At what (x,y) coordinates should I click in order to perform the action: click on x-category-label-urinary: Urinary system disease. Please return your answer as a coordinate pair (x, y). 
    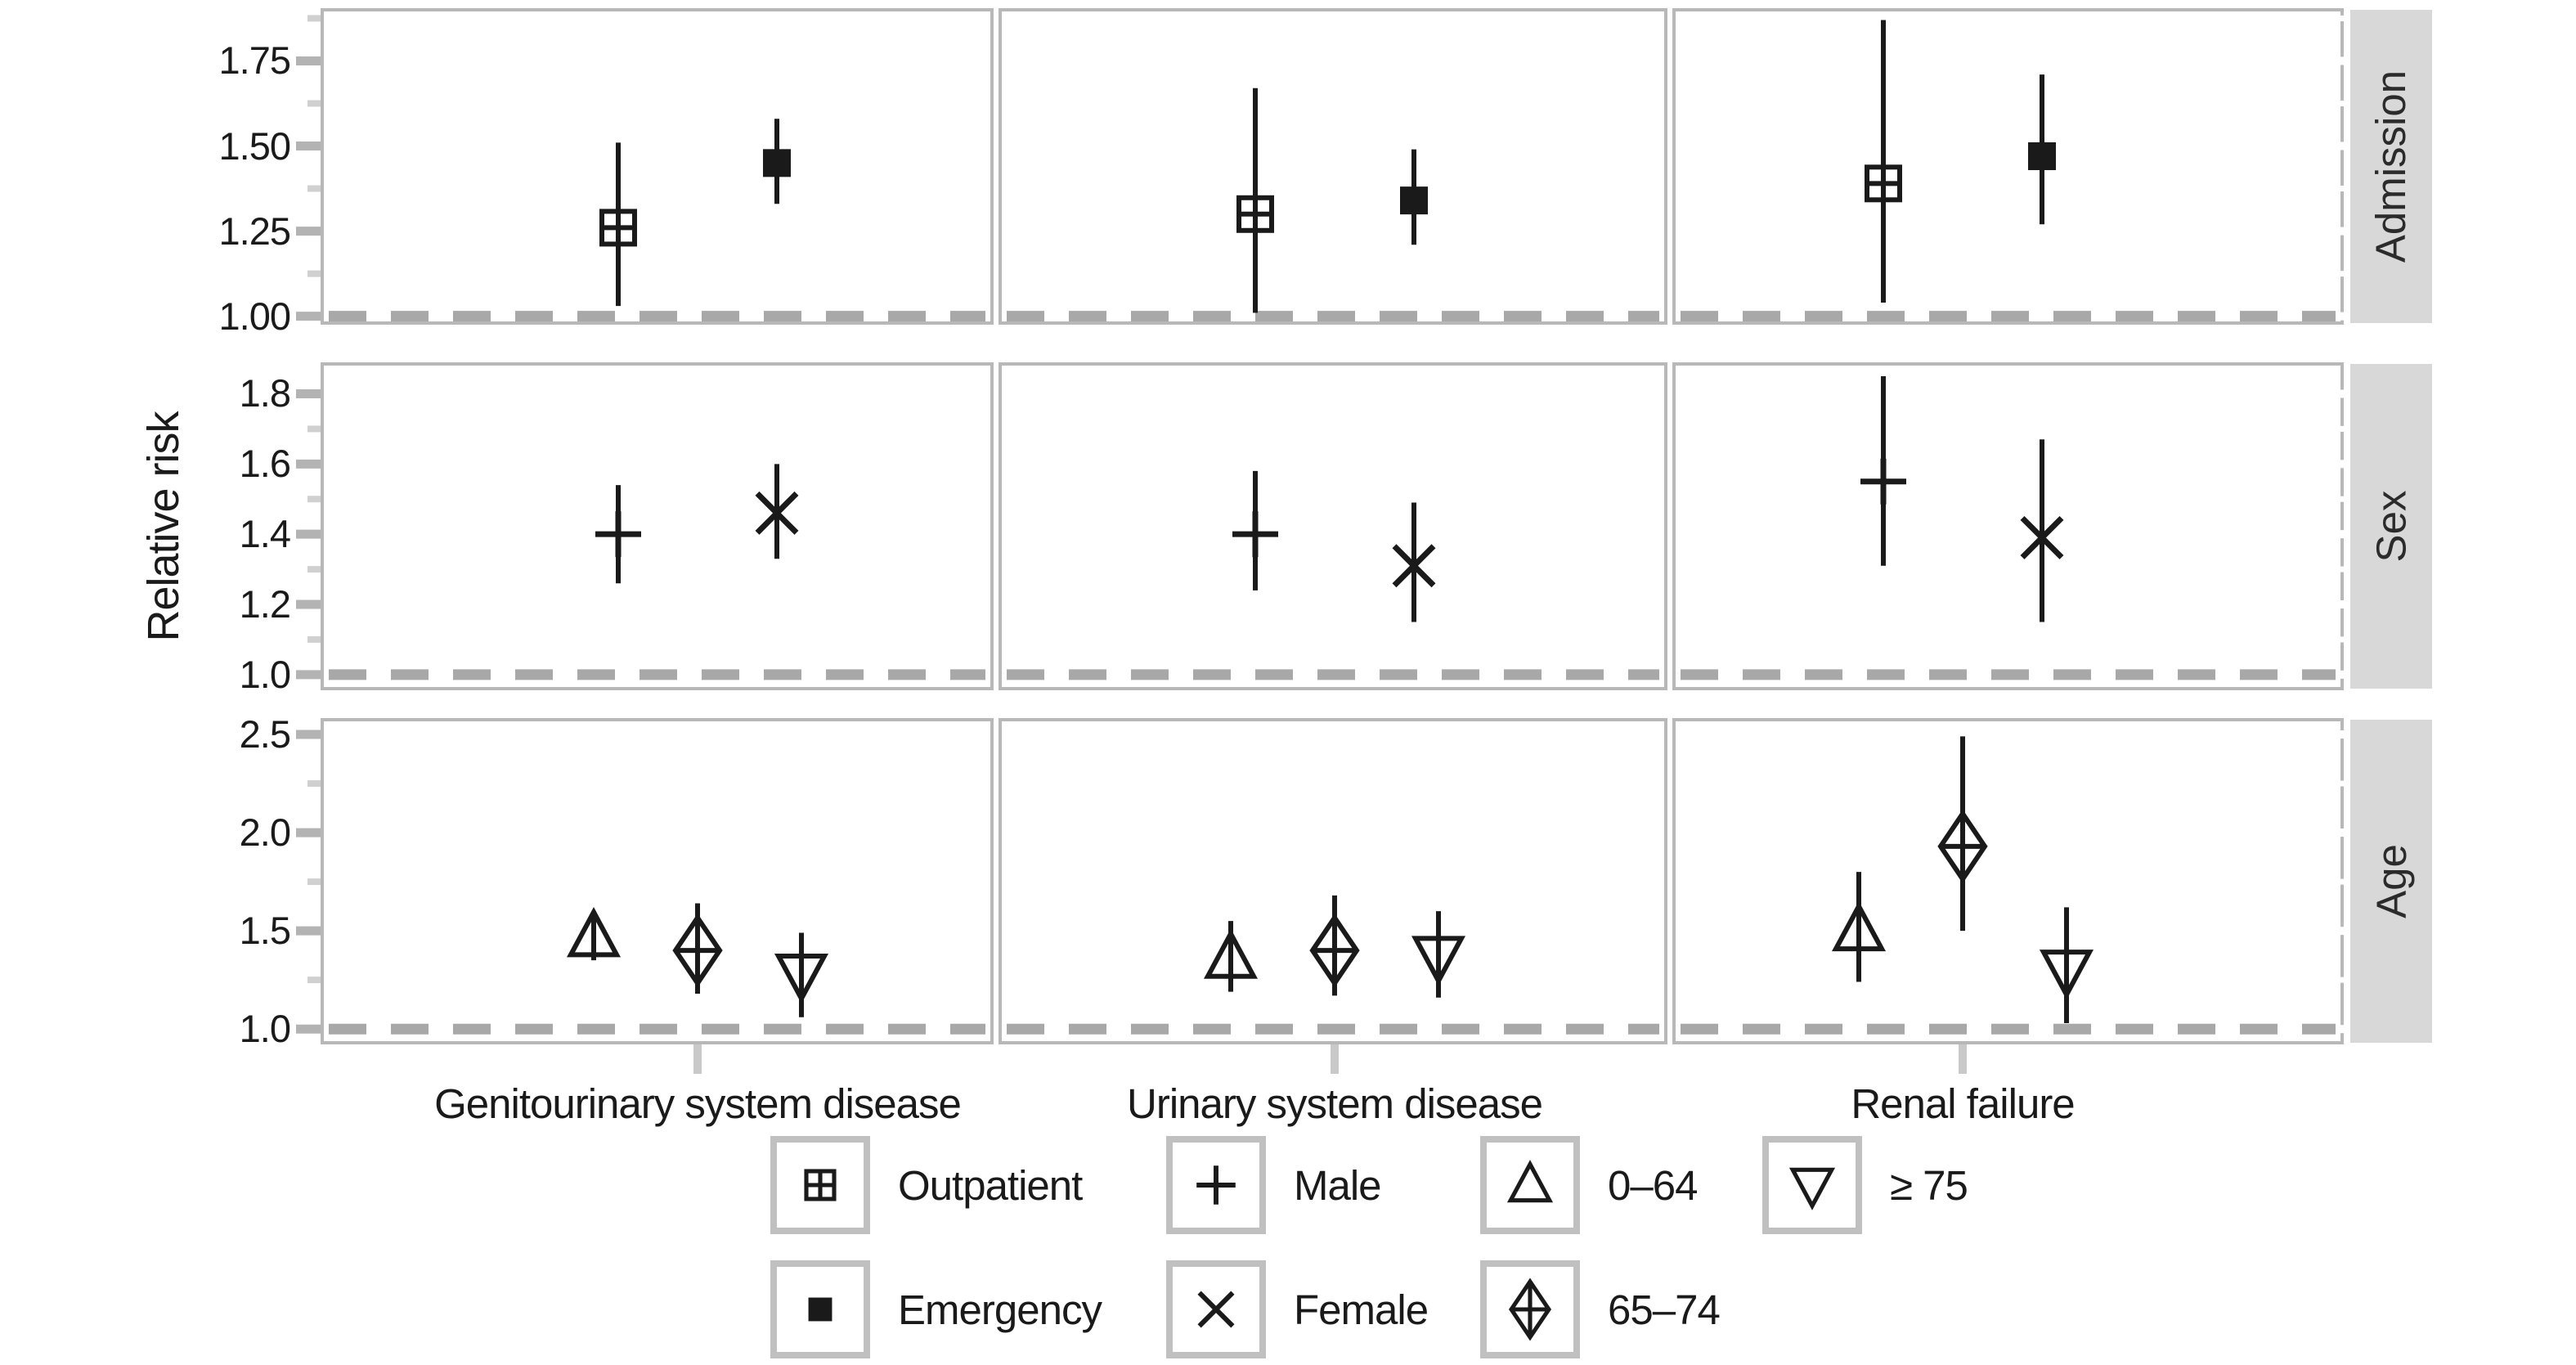
    Looking at the image, I should click on (1335, 1103).